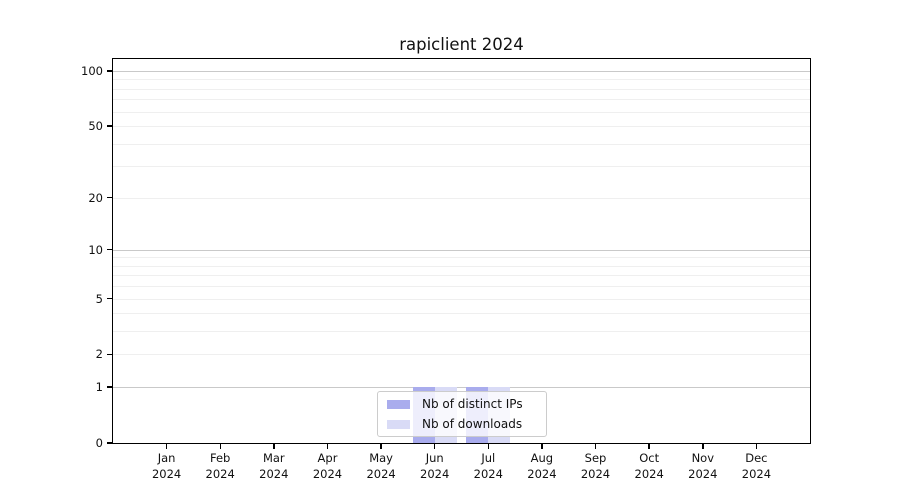 Image resolution: width=900 pixels, height=500 pixels. I want to click on y-tick-label: 50, so click(95, 125).